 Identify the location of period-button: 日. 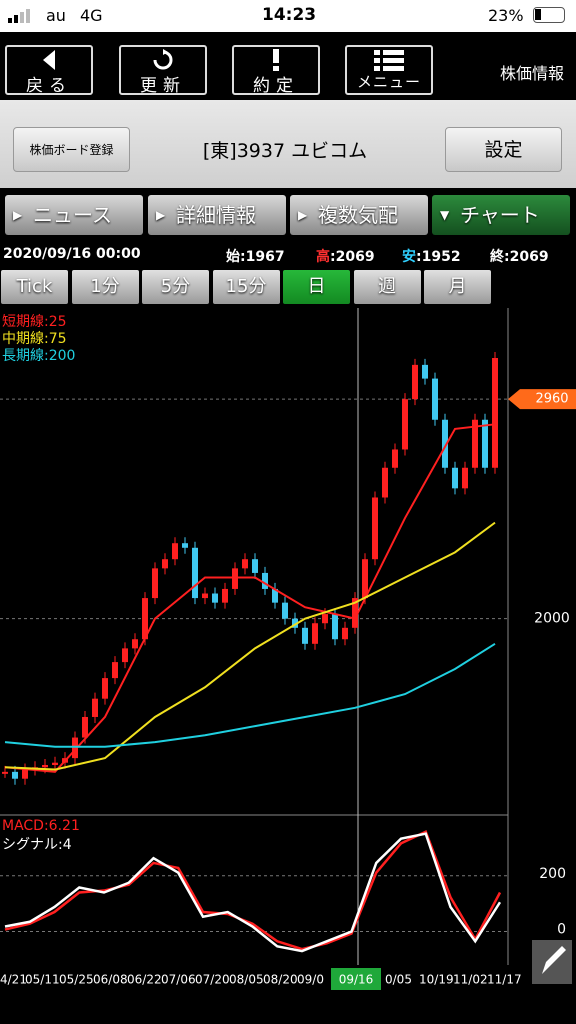
(316, 287).